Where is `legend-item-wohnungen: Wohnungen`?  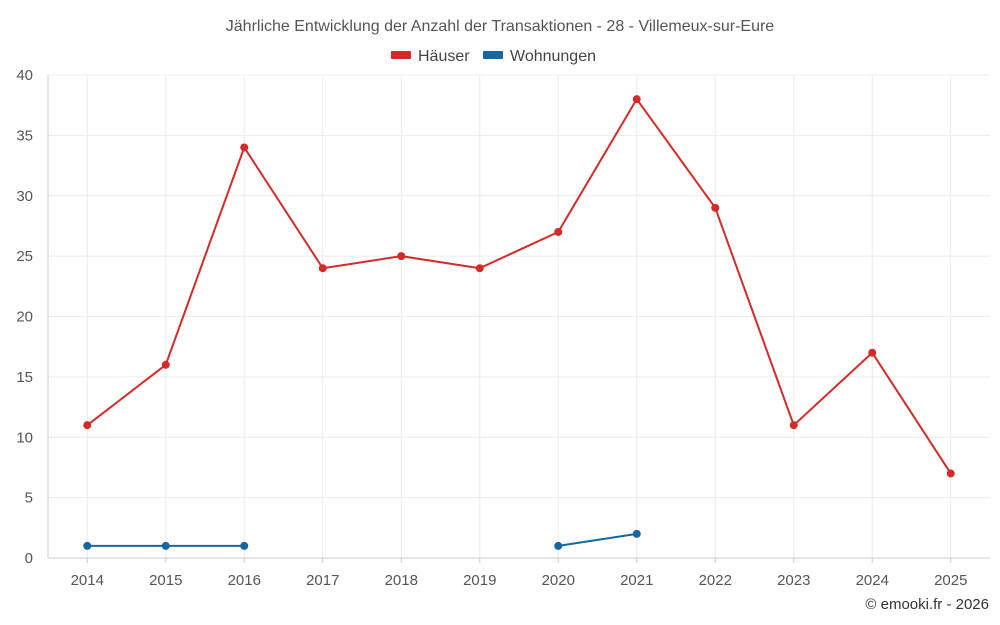
legend-item-wohnungen: Wohnungen is located at coordinates (539, 56).